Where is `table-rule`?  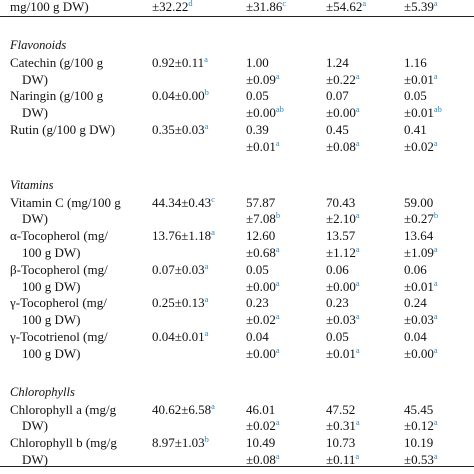
table-rule is located at coordinates (237, 466).